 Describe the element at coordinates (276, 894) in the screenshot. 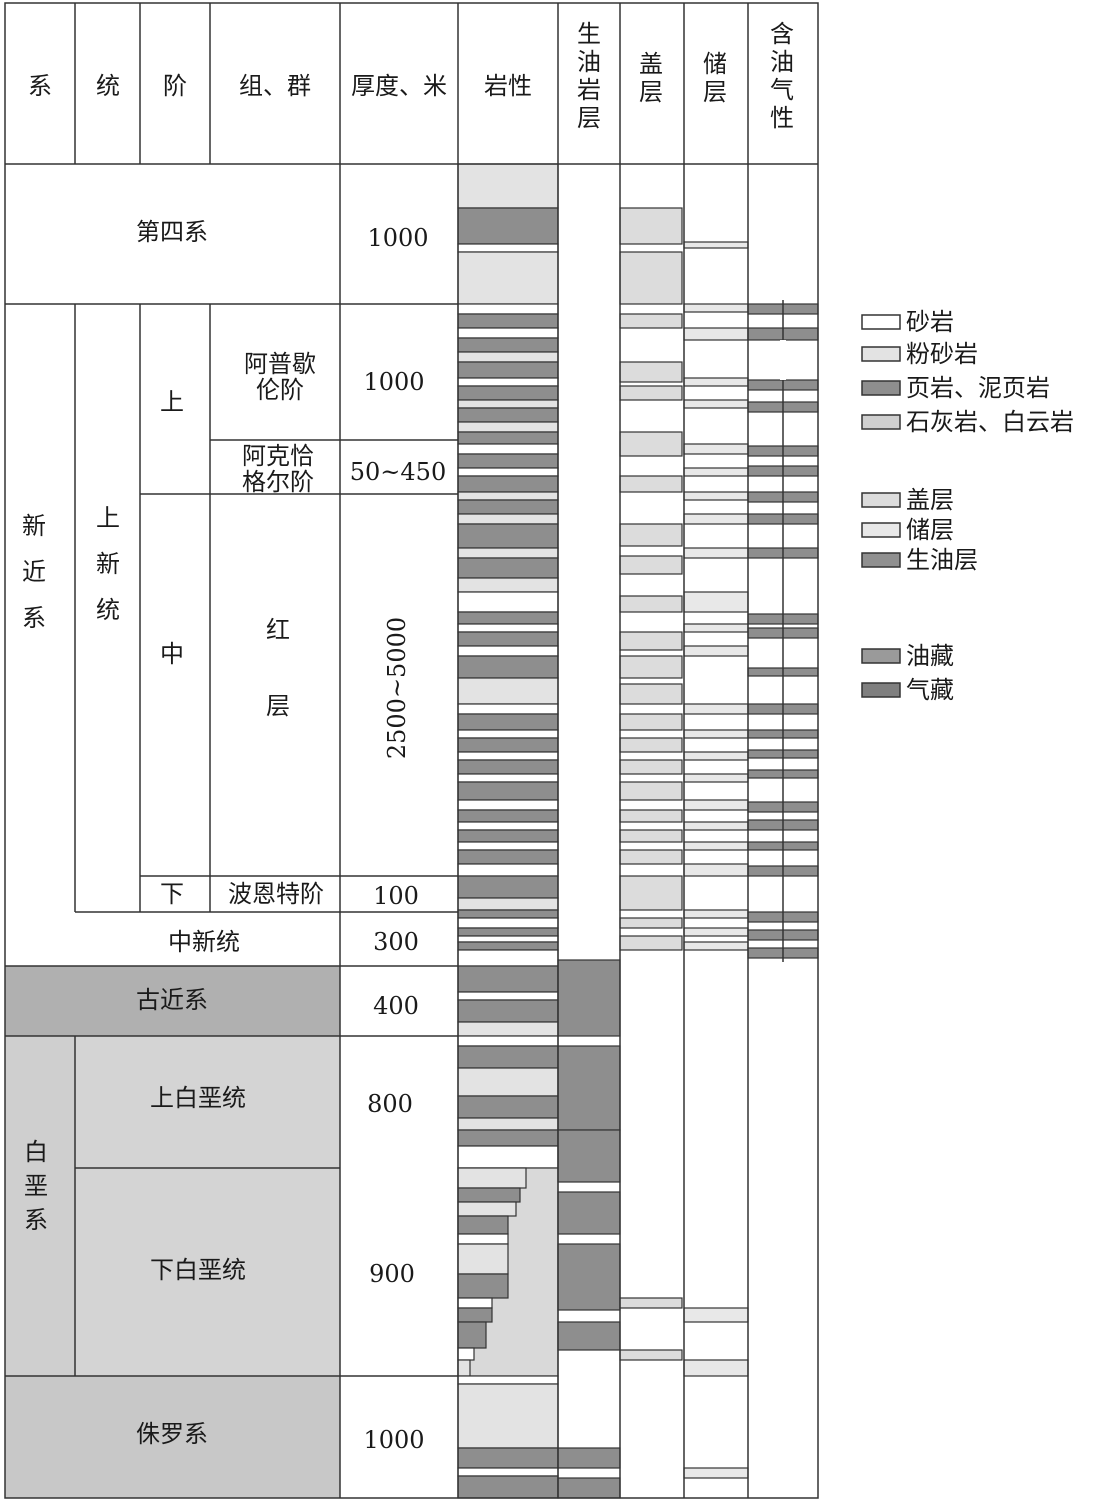

I see `pontian-label: 波恩特阶` at that location.